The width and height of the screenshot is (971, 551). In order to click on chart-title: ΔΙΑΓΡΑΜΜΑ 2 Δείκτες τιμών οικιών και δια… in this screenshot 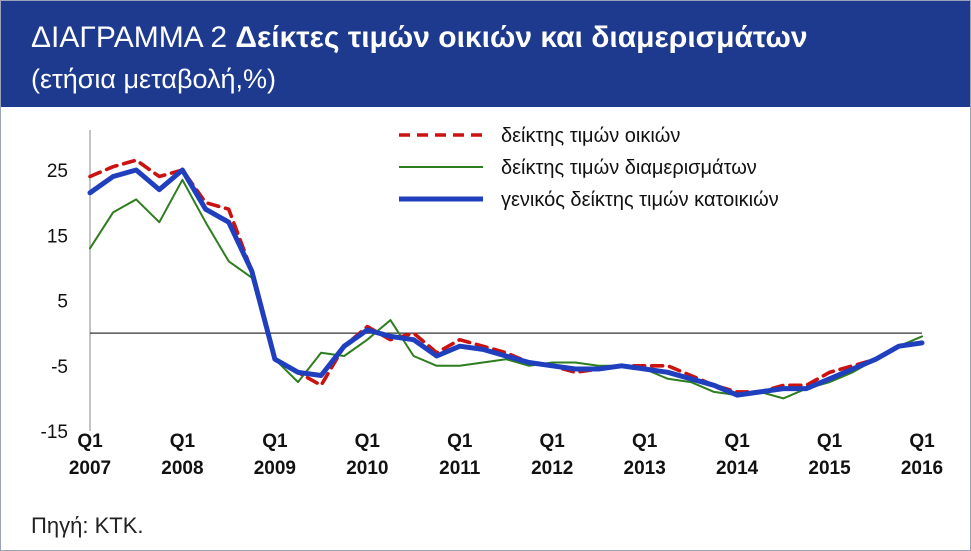, I will do `click(419, 38)`.